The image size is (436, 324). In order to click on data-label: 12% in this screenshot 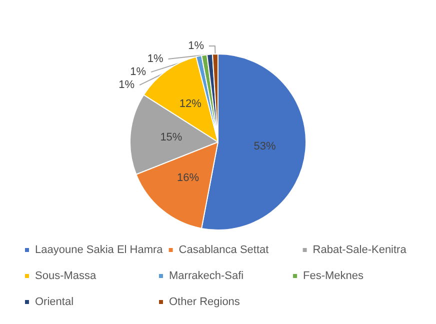, I will do `click(190, 104)`.